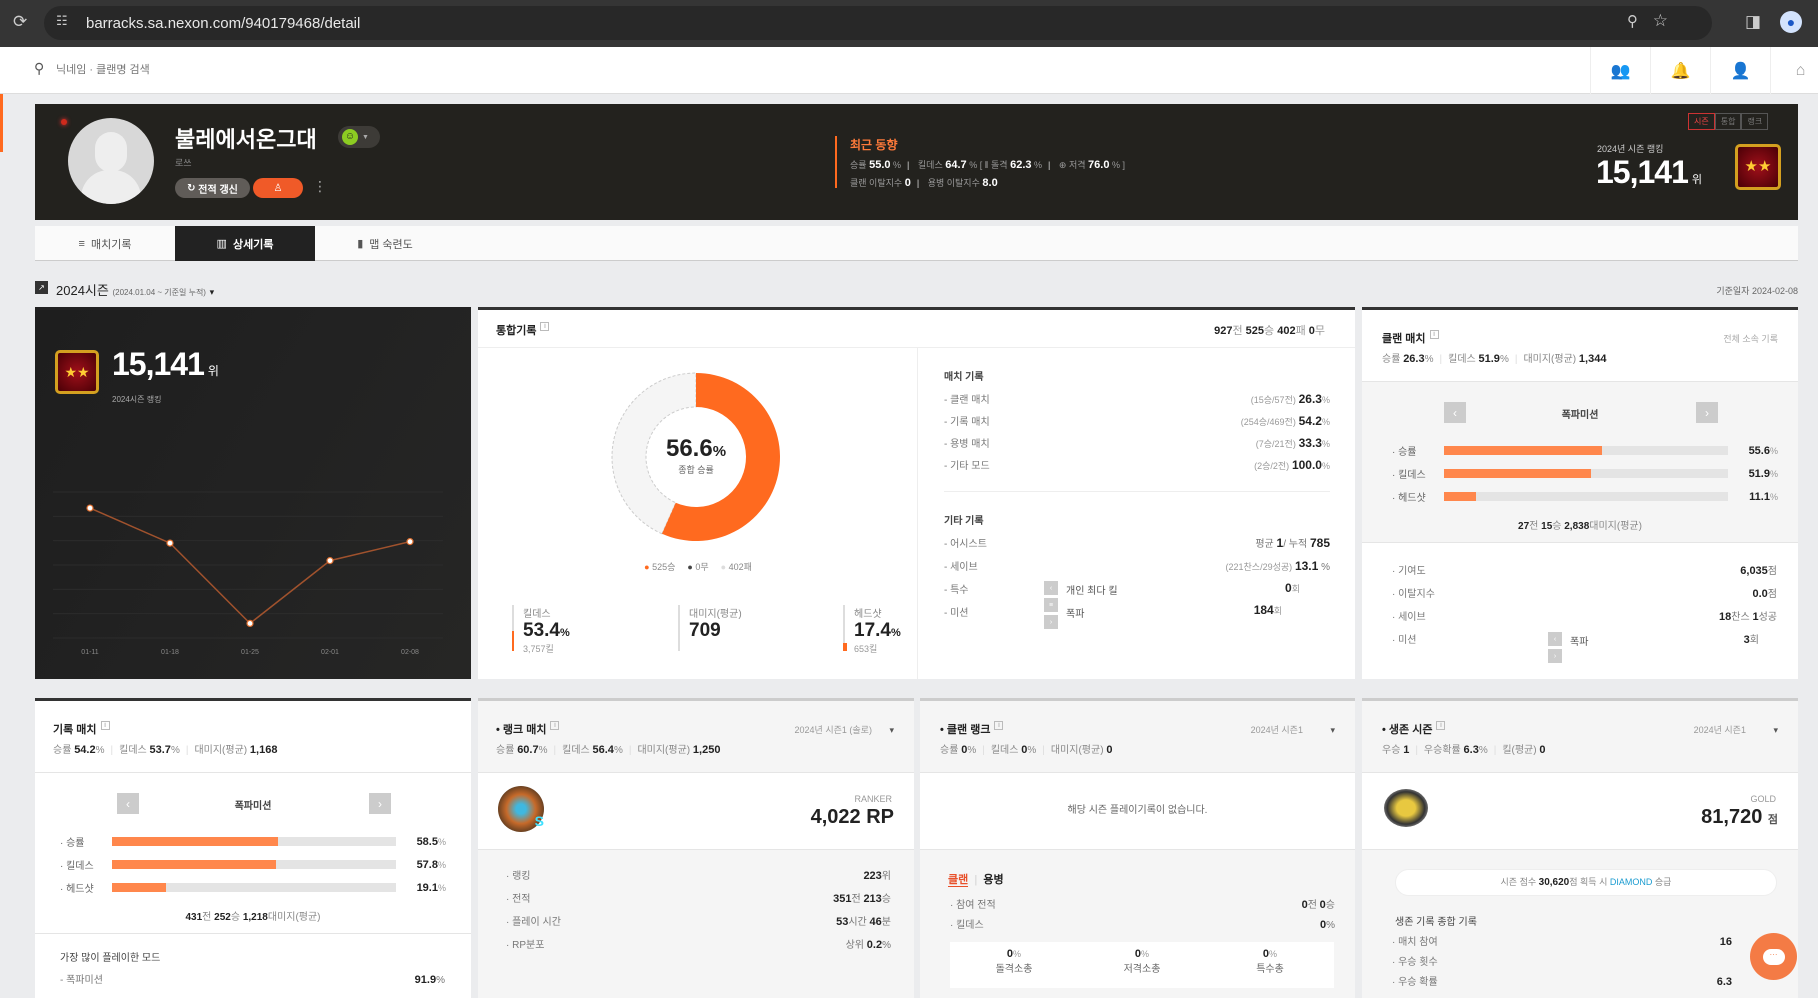 This screenshot has width=1818, height=998. What do you see at coordinates (1632, 21) in the screenshot?
I see `zoom-icon: ⚲` at bounding box center [1632, 21].